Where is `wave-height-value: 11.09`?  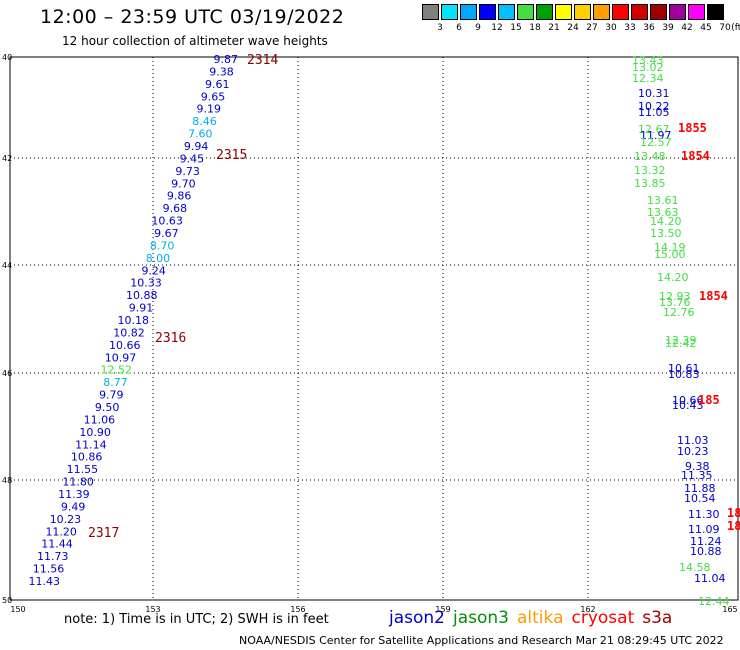 wave-height-value: 11.09 is located at coordinates (704, 529).